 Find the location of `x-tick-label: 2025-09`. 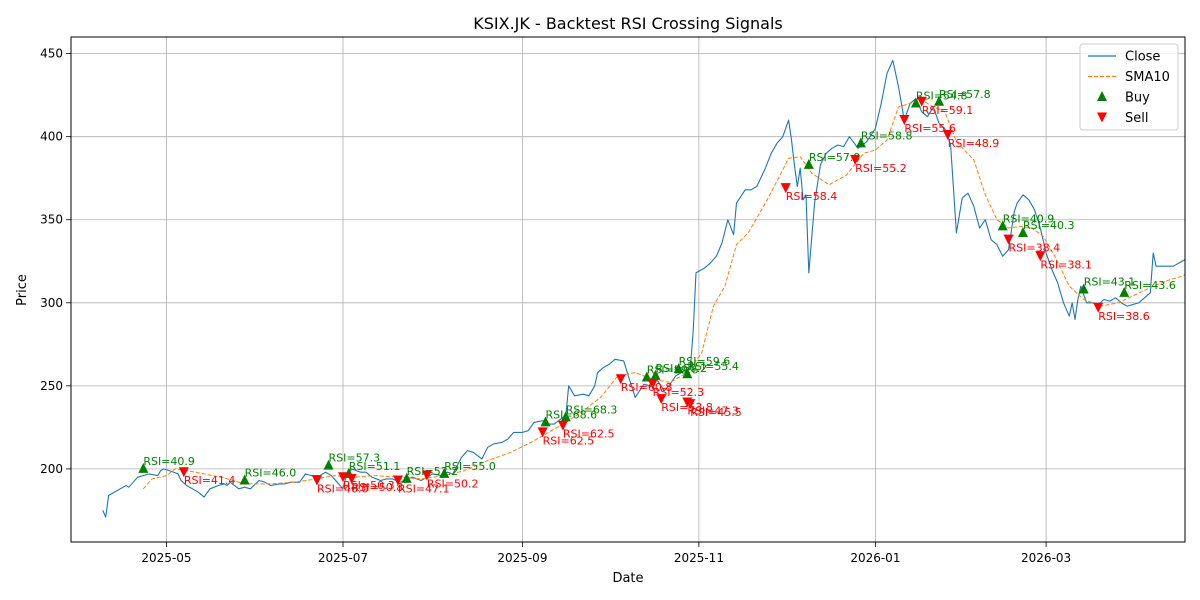

x-tick-label: 2025-09 is located at coordinates (522, 558).